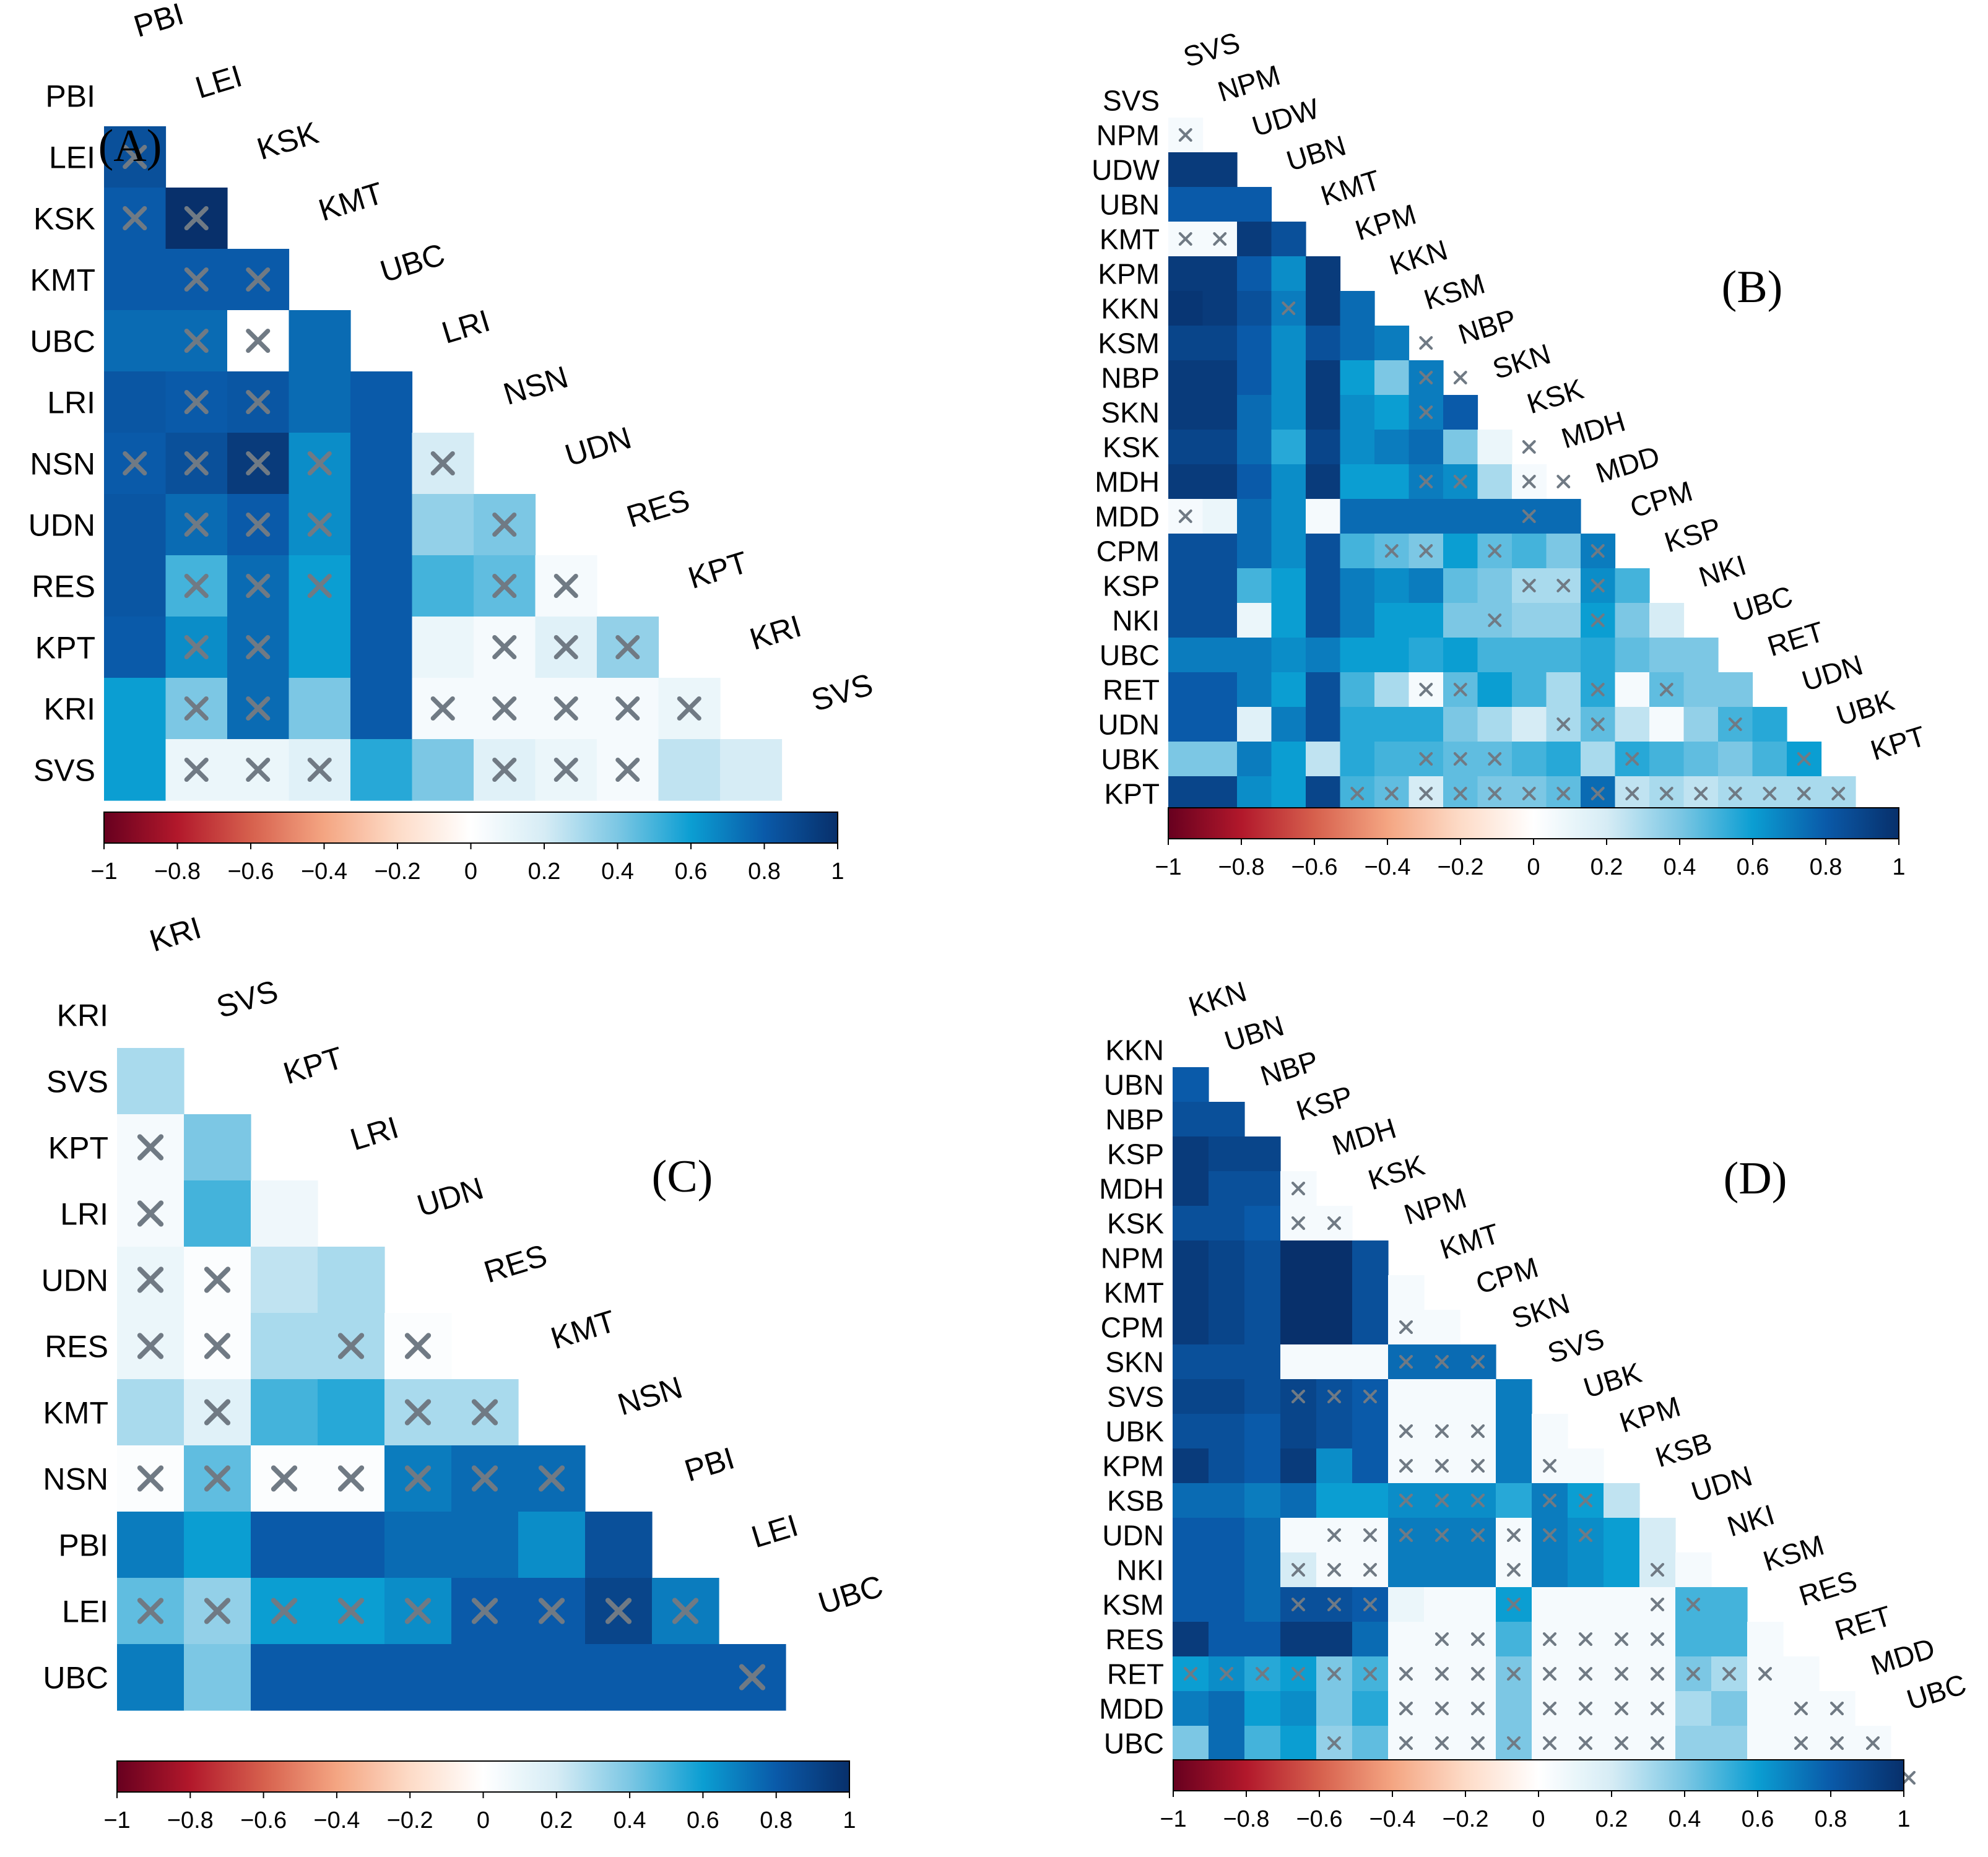  What do you see at coordinates (709, 1464) in the screenshot?
I see `column-label: PBI` at bounding box center [709, 1464].